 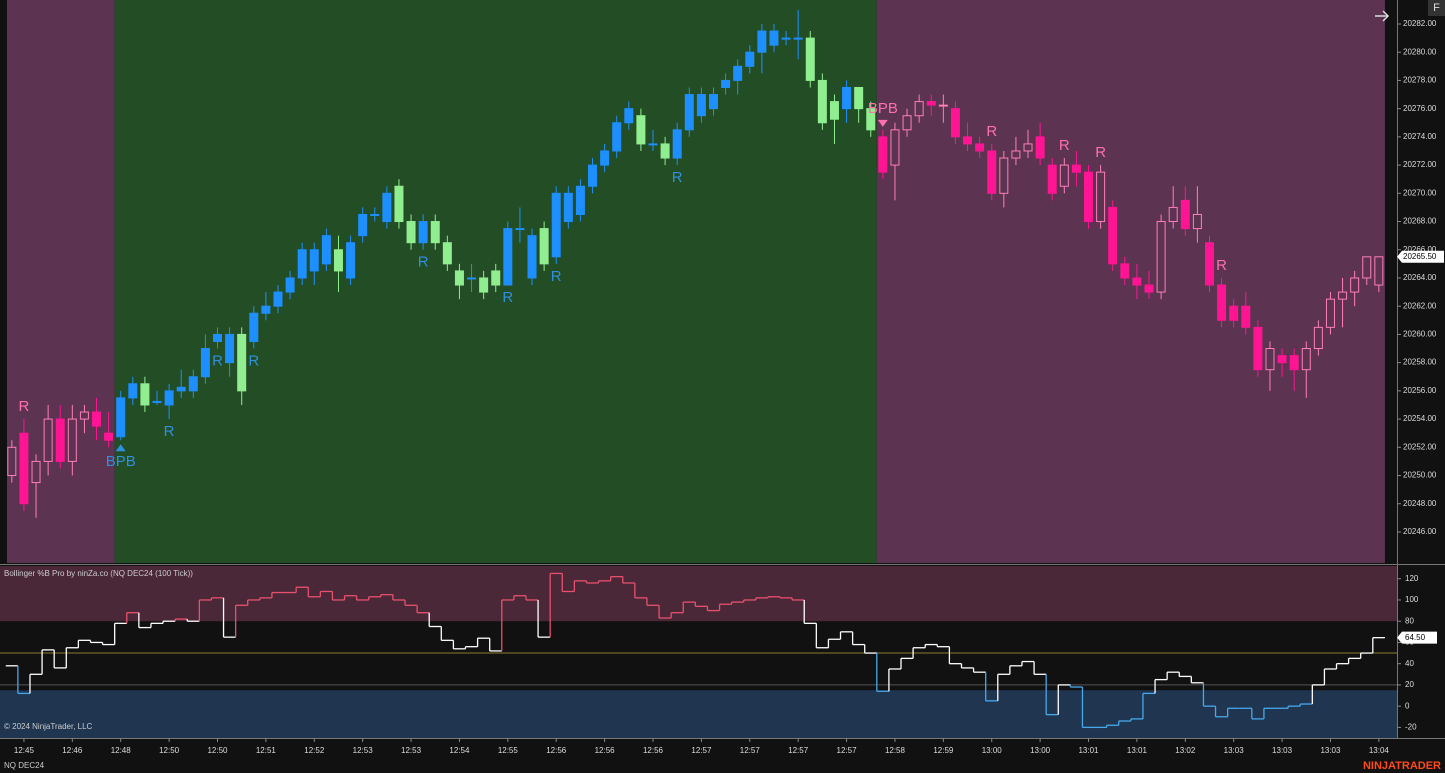 I want to click on button-label: F, so click(x=1436, y=8).